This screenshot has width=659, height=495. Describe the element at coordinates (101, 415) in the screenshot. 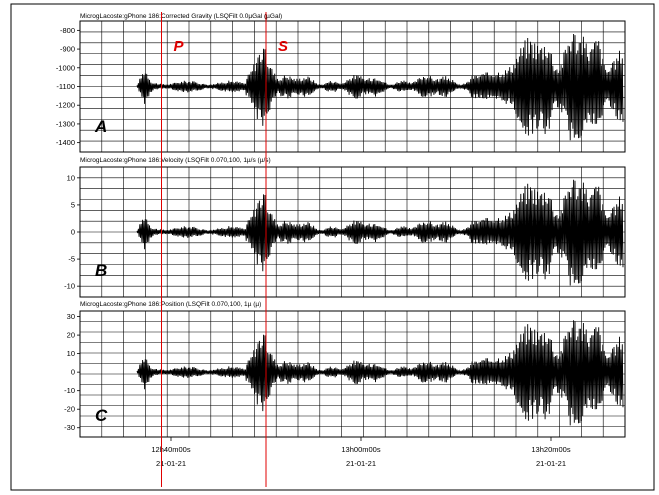

I see `panel-label: C` at that location.